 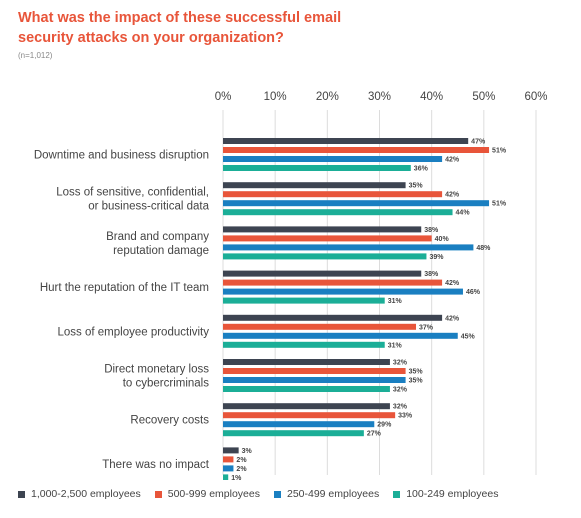 What do you see at coordinates (405, 416) in the screenshot?
I see `data-label: 33%` at bounding box center [405, 416].